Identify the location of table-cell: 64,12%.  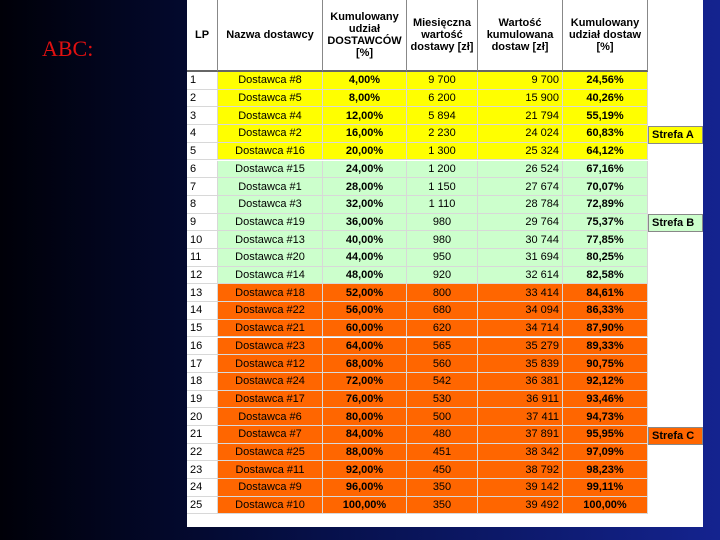
(605, 151).